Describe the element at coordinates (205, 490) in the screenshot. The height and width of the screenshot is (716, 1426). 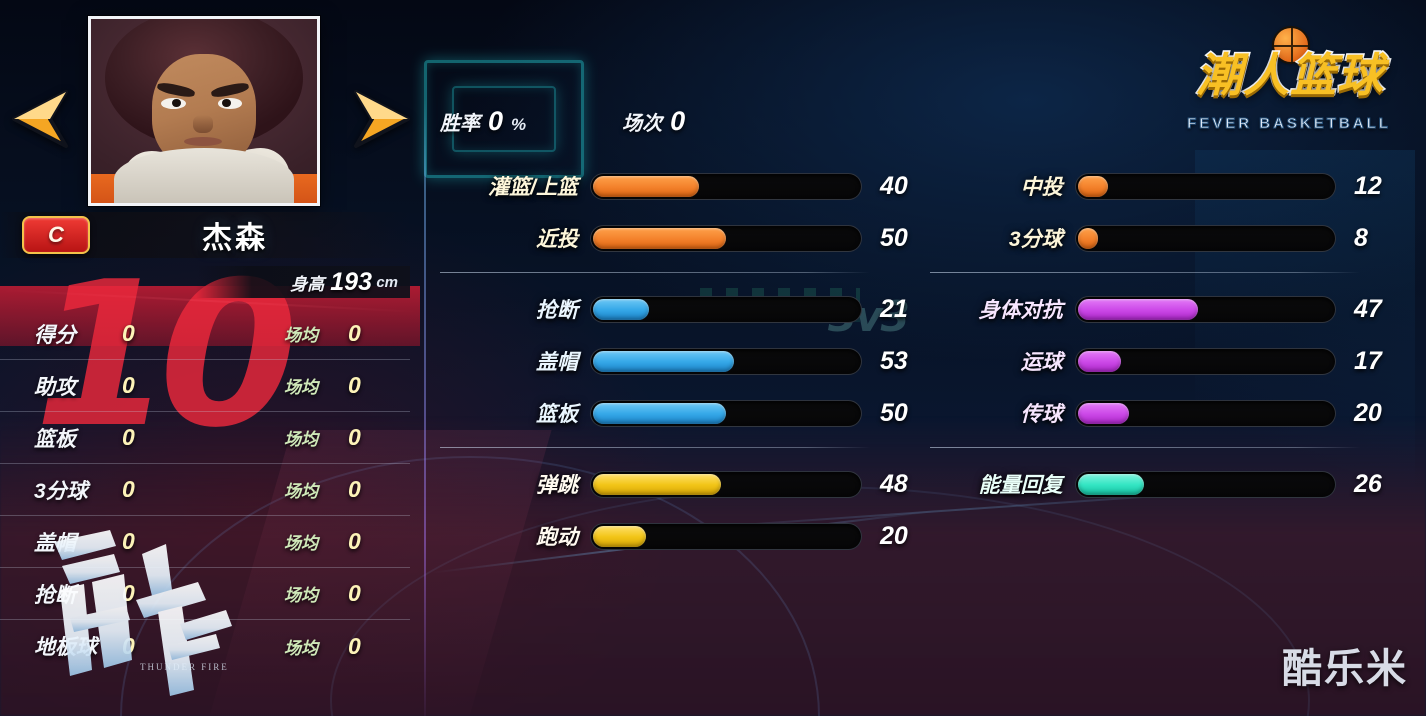
I see `career-row: 3分球 0 场均 0` at that location.